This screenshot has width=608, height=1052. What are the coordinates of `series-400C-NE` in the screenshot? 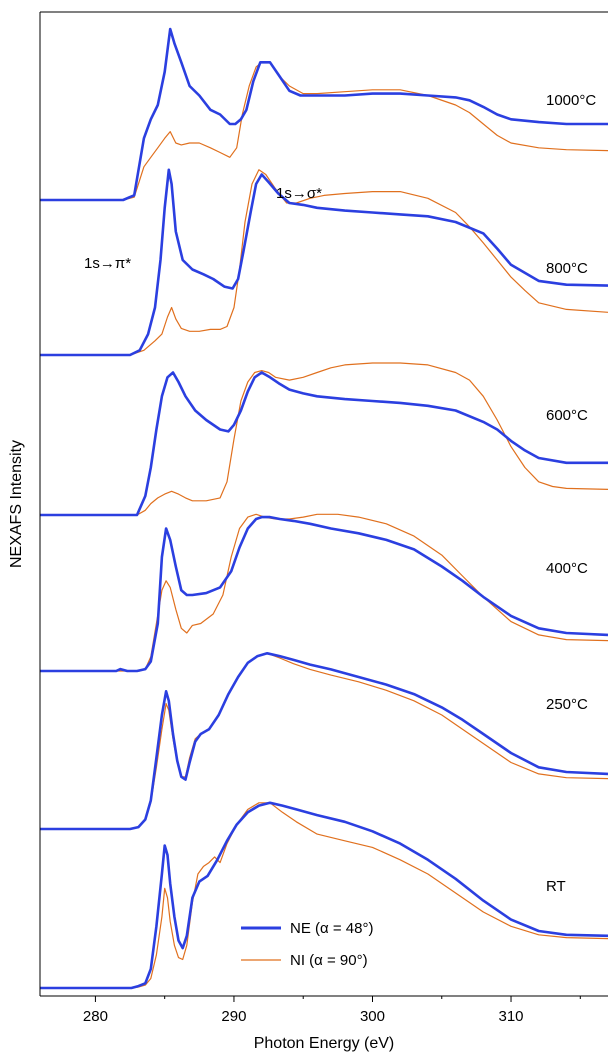 It's located at (324, 594).